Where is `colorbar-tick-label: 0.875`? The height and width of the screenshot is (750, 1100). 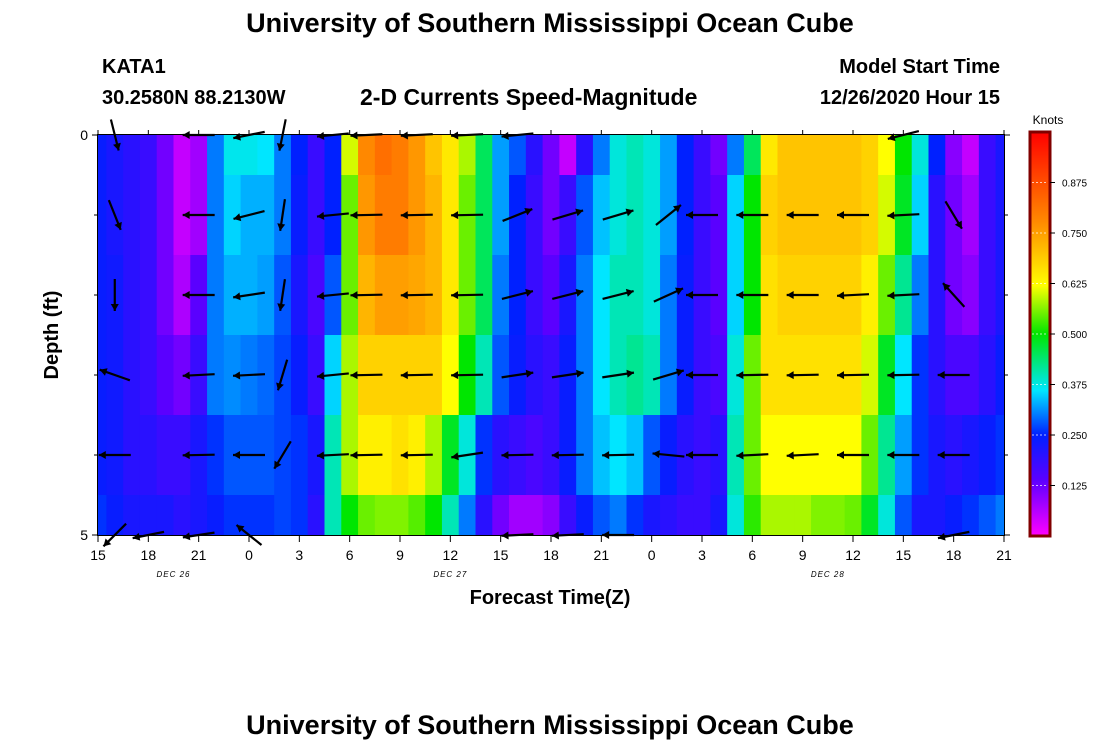 colorbar-tick-label: 0.875 is located at coordinates (1074, 184).